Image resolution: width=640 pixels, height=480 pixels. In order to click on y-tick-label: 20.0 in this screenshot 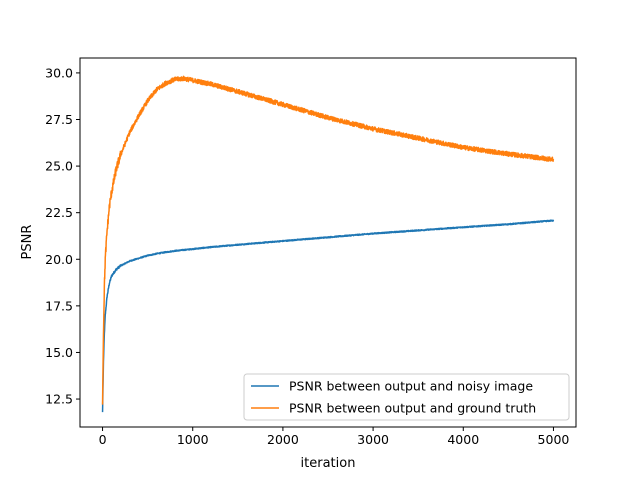, I will do `click(59, 259)`.